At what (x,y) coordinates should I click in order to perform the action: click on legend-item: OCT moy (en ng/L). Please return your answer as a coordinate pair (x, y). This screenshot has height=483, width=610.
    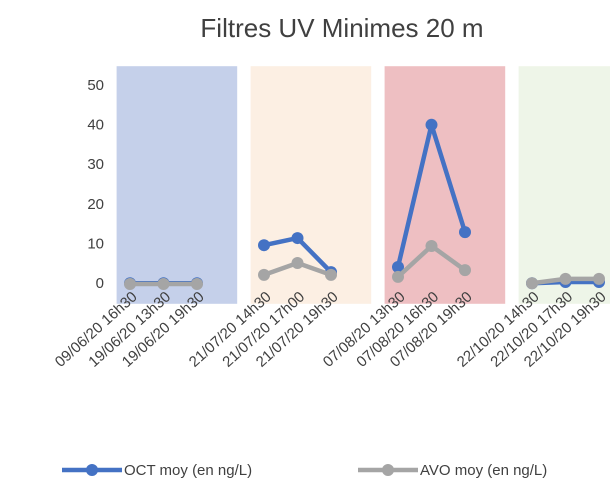
    Looking at the image, I should click on (157, 470).